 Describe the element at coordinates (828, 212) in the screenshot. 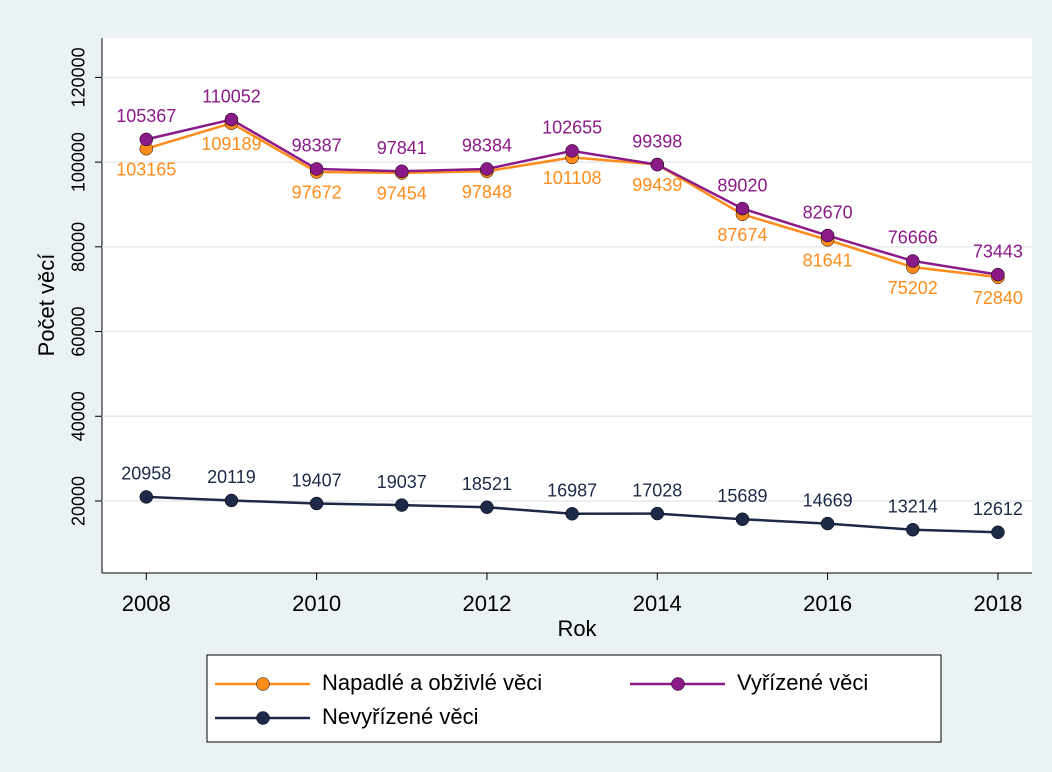

I see `data-label: 82670` at that location.